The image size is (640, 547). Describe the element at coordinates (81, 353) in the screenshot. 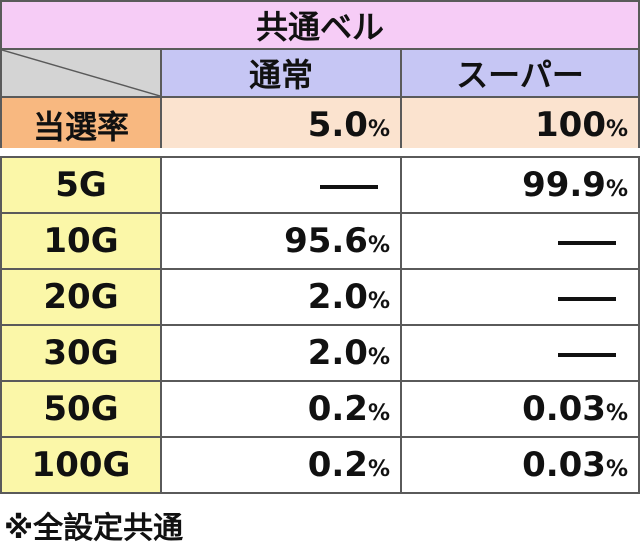

I see `game-count-label: 30G` at that location.